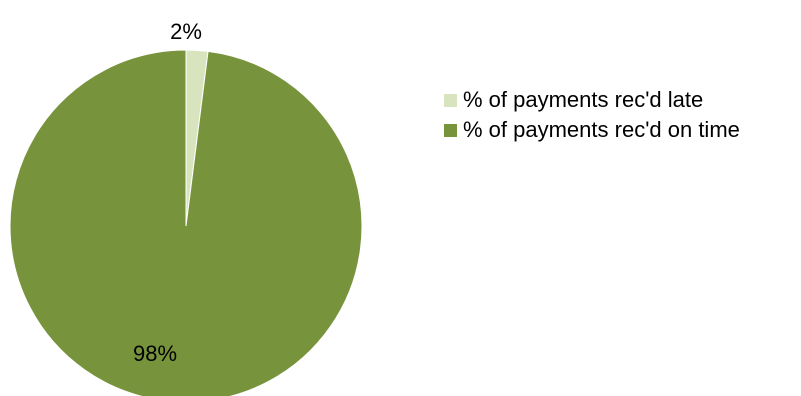  Describe the element at coordinates (583, 99) in the screenshot. I see `legend-label-late: % of payments rec'd late` at that location.